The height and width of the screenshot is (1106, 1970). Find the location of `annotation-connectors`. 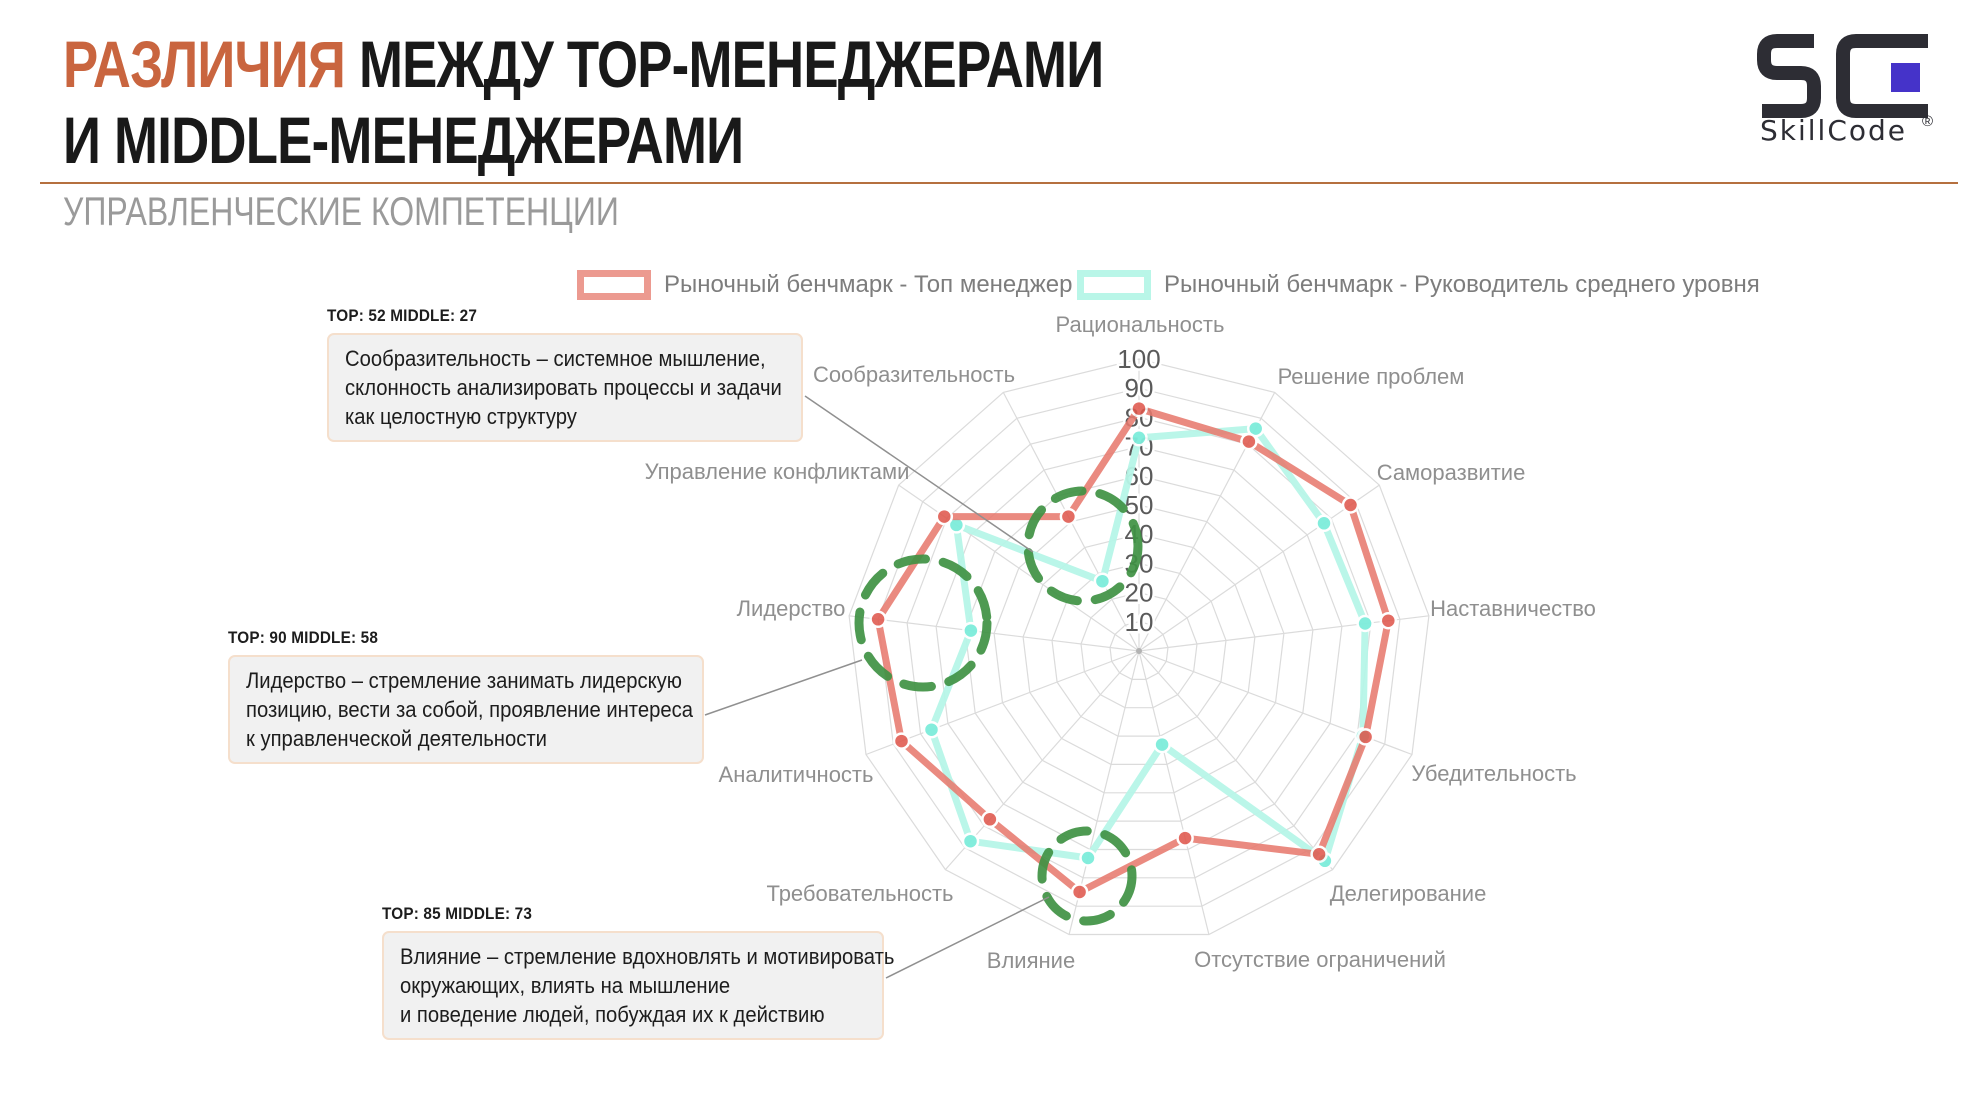

annotation-connectors is located at coordinates (877, 687).